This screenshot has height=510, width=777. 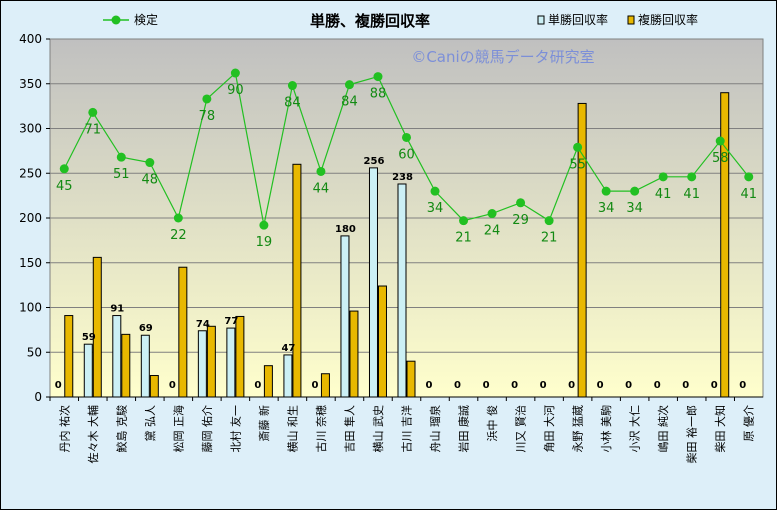 I want to click on x-tick-label: 斎藤 新, so click(x=264, y=423).